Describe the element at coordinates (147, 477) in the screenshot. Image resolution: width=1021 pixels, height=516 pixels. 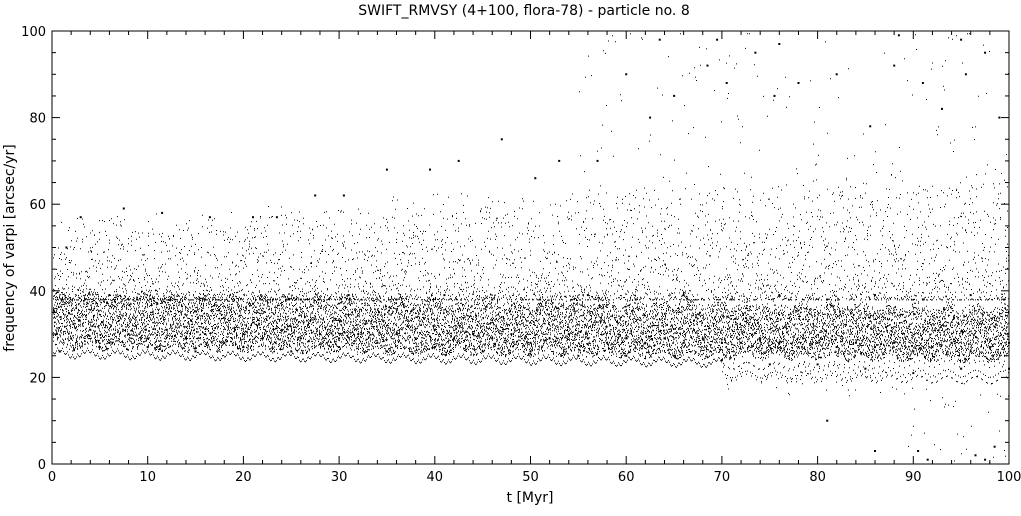
I see `x-tick-label: 10` at that location.